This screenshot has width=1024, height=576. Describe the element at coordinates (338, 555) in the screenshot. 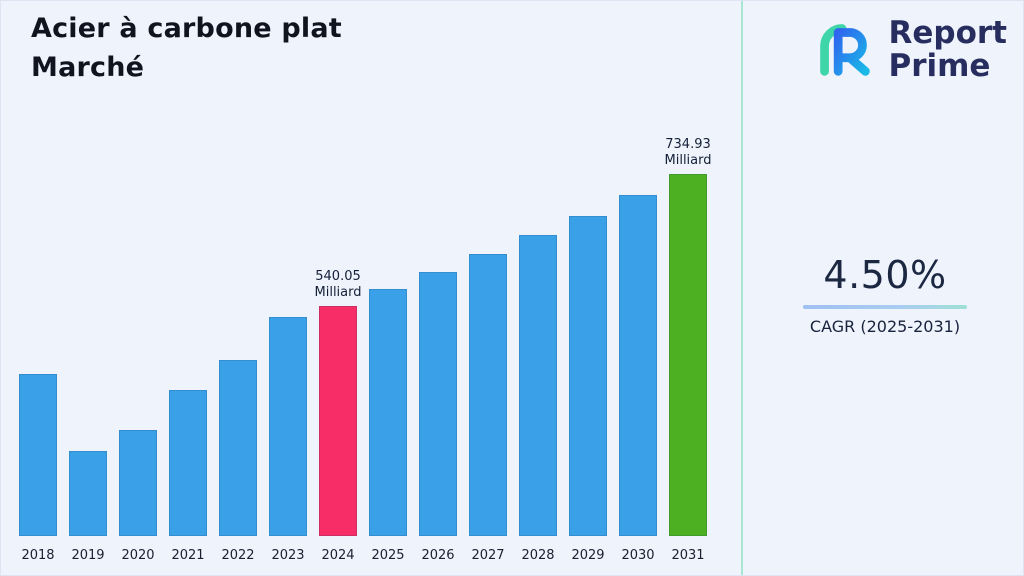

I see `x-tick-label-2024: 2024` at that location.